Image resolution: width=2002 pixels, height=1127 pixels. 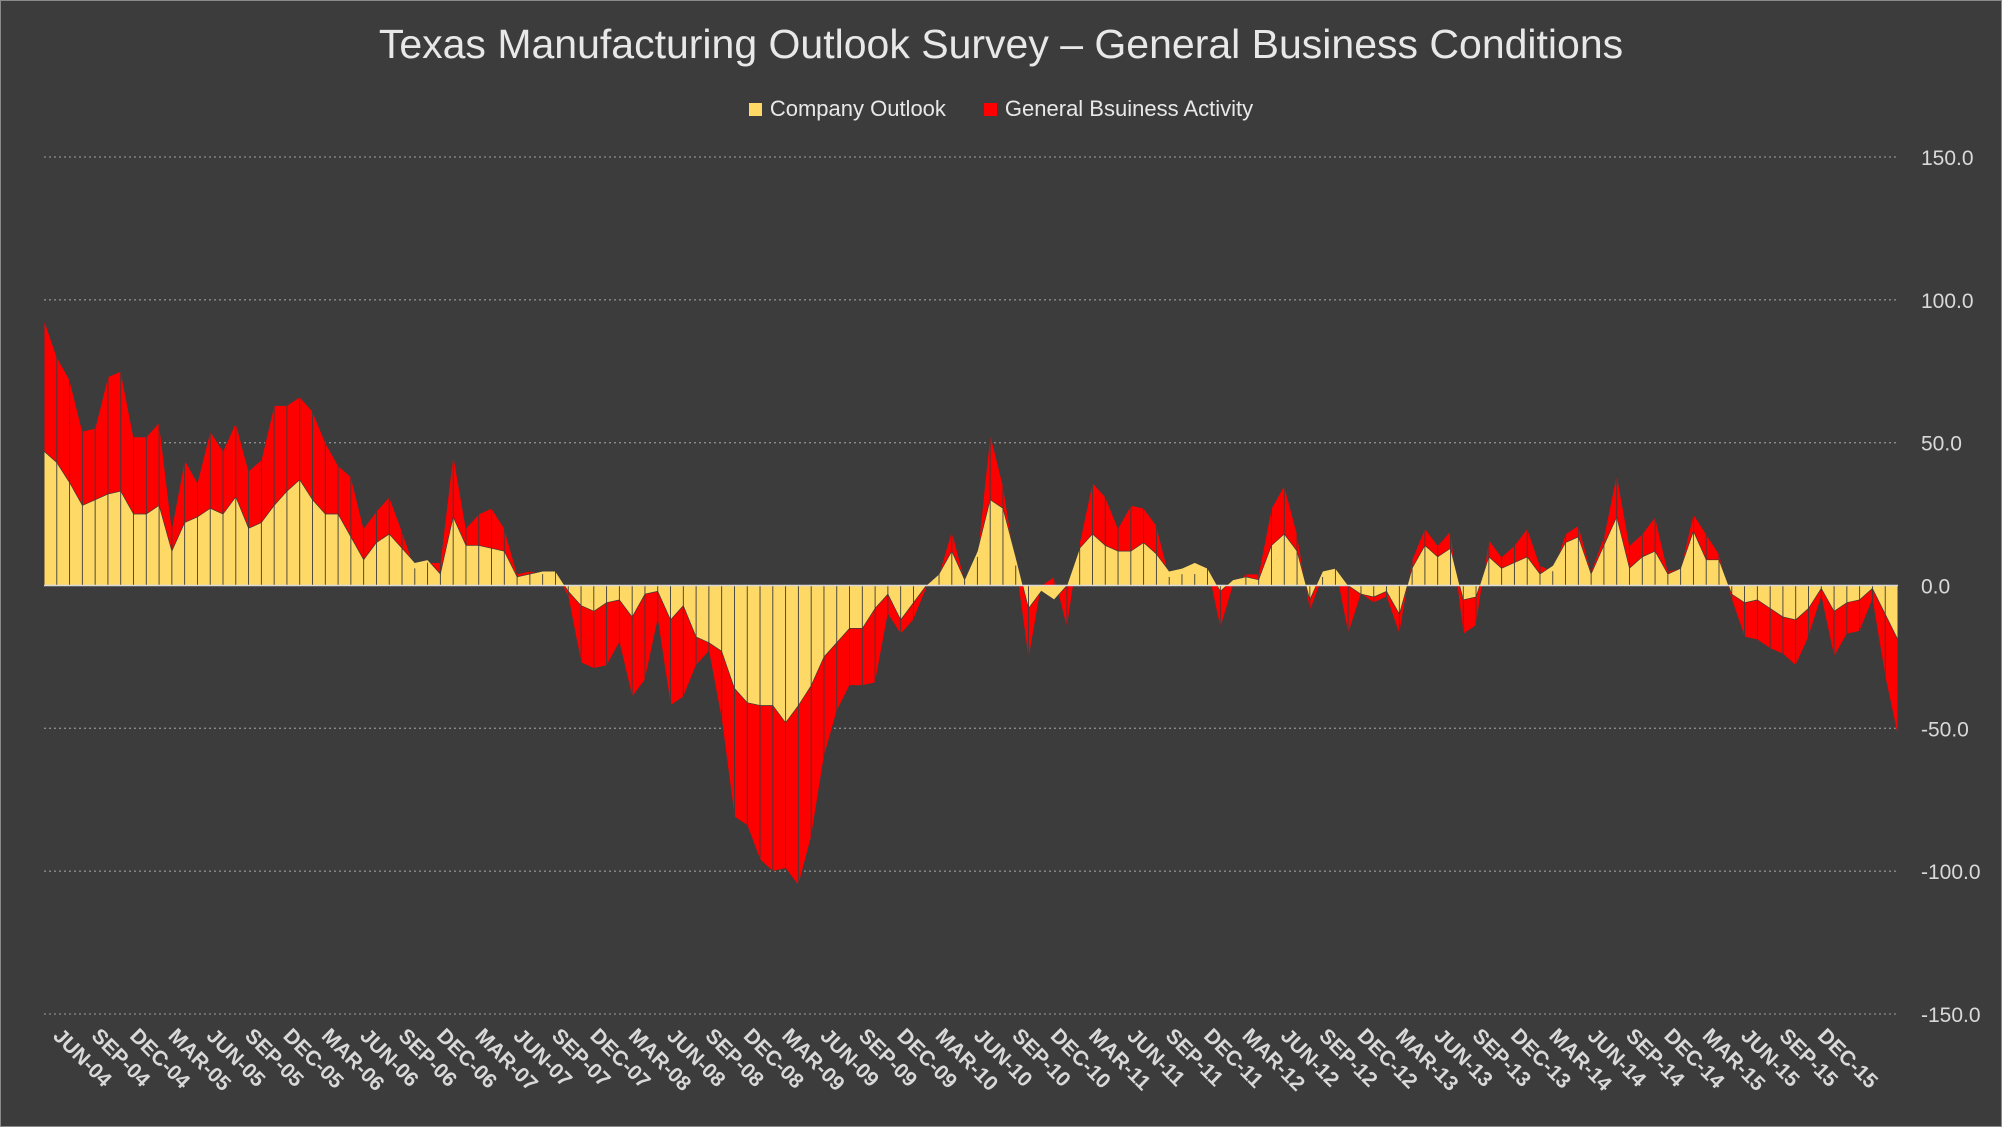 What do you see at coordinates (1129, 108) in the screenshot?
I see `legend-label-general-business-activity: General Bsuiness Activity` at bounding box center [1129, 108].